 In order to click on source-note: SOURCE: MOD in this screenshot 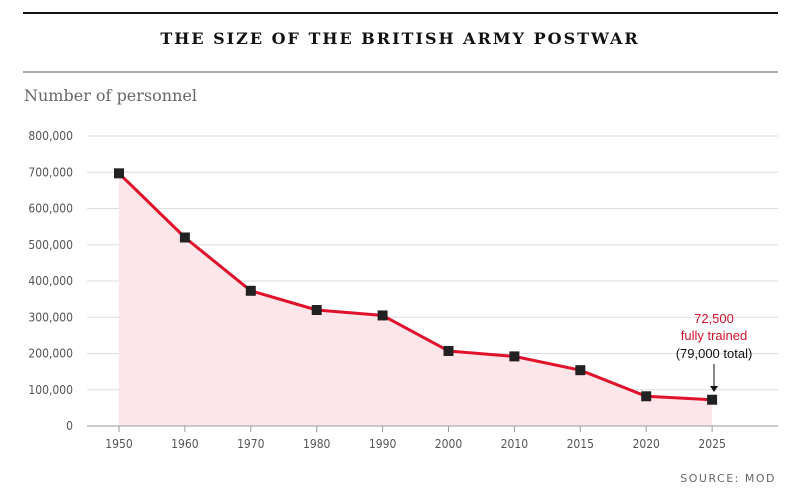, I will do `click(728, 478)`.